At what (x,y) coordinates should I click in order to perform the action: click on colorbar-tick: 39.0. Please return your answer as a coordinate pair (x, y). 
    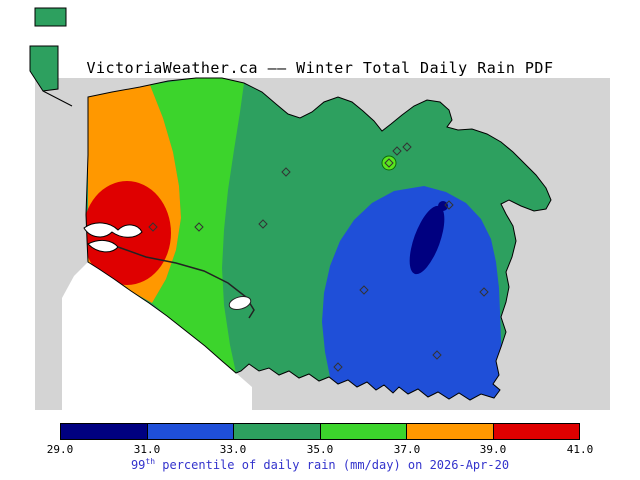
    Looking at the image, I should click on (493, 449).